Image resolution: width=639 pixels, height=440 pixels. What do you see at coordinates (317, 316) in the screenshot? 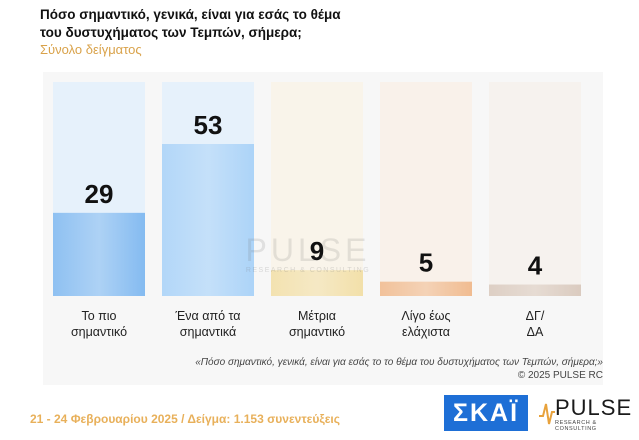
I see `category-label-3-line-1: Μέτρια` at bounding box center [317, 316].